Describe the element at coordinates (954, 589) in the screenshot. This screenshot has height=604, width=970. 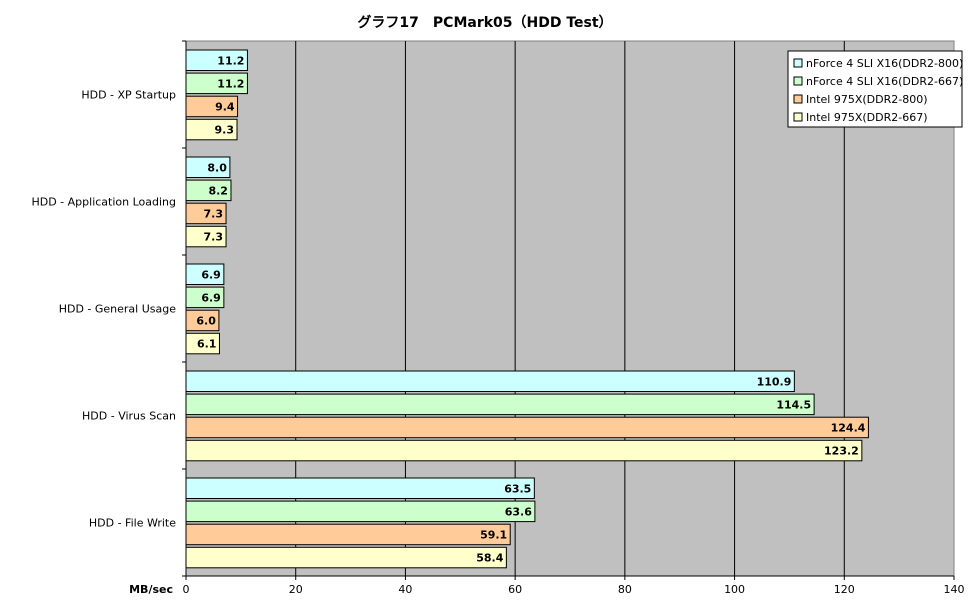
I see `x-tick-label: 140` at that location.